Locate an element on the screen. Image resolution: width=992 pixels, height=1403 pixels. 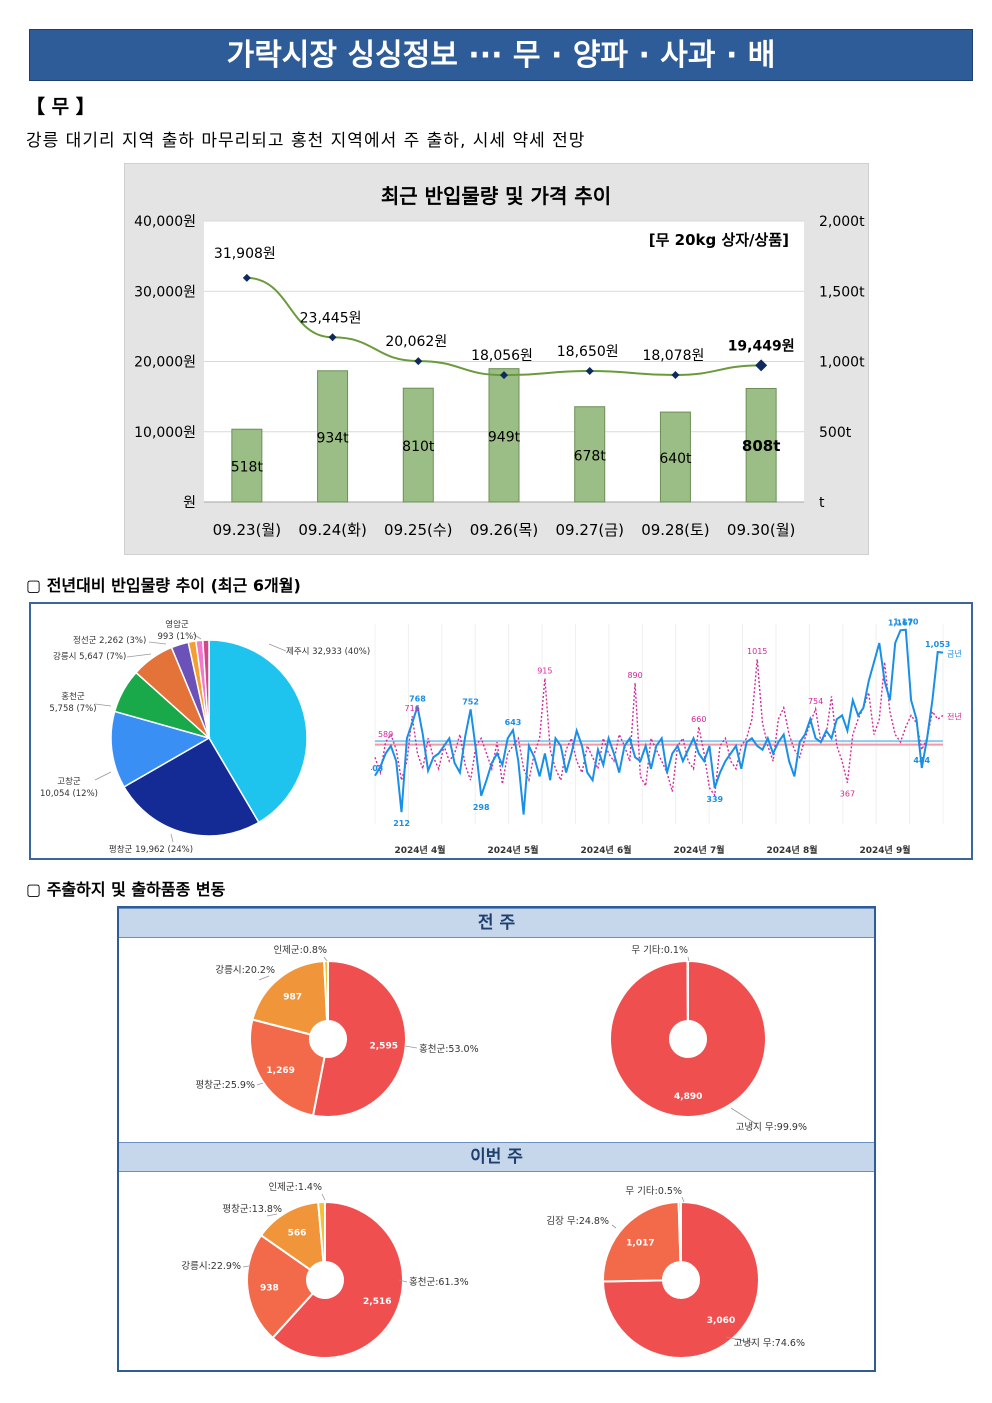
pie-label: 제주시 32,933 (40%) is located at coordinates (328, 652).